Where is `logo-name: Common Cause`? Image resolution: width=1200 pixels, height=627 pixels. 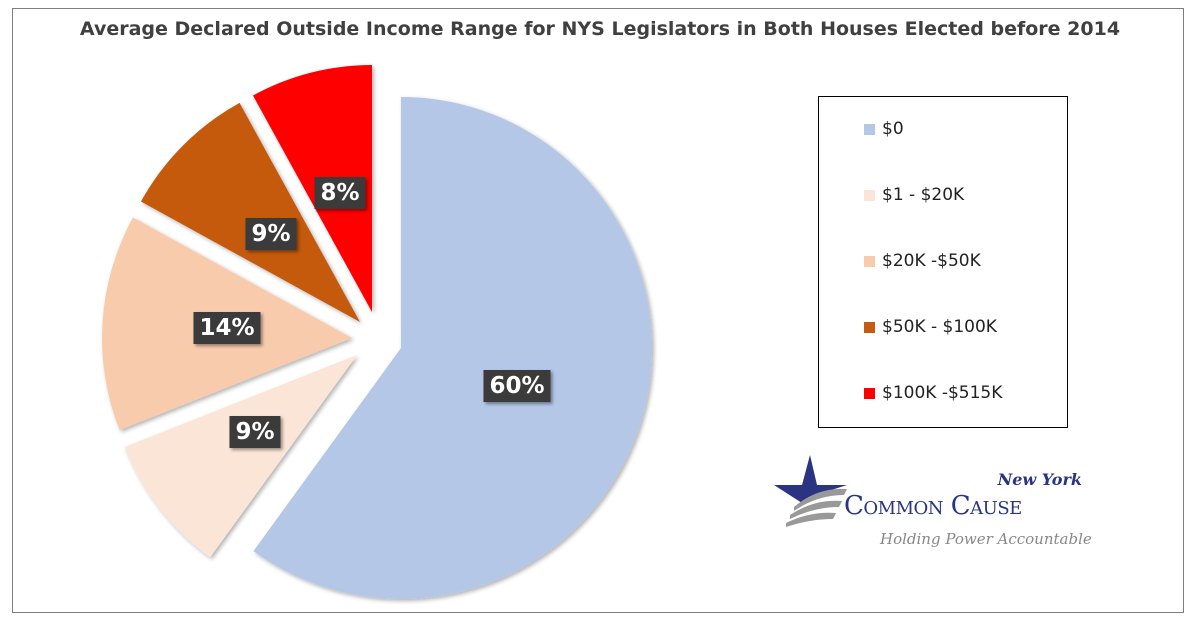 logo-name: Common Cause is located at coordinates (933, 506).